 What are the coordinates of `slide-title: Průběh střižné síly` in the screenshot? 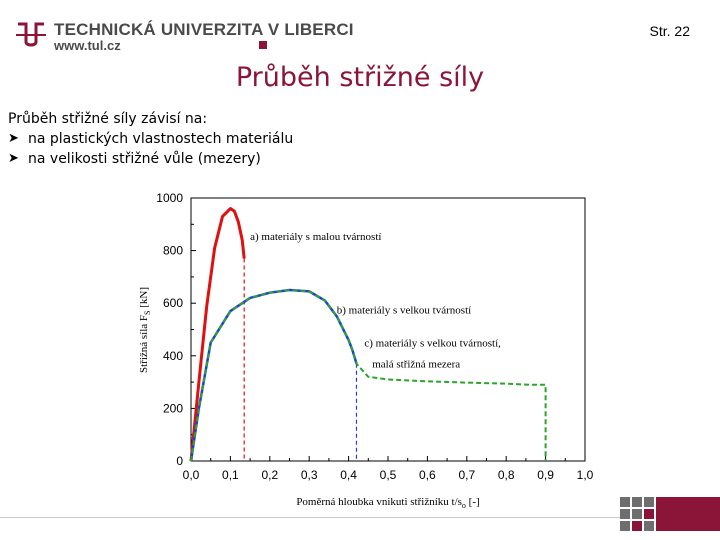 It's located at (360, 77).